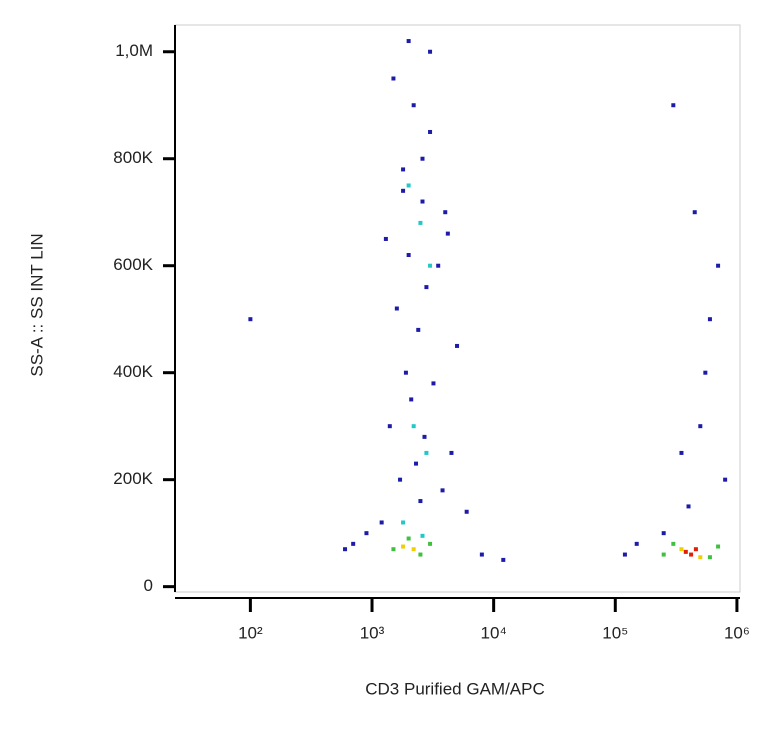 The width and height of the screenshot is (768, 730). Describe the element at coordinates (372, 632) in the screenshot. I see `x-tick-label: 10³` at that location.